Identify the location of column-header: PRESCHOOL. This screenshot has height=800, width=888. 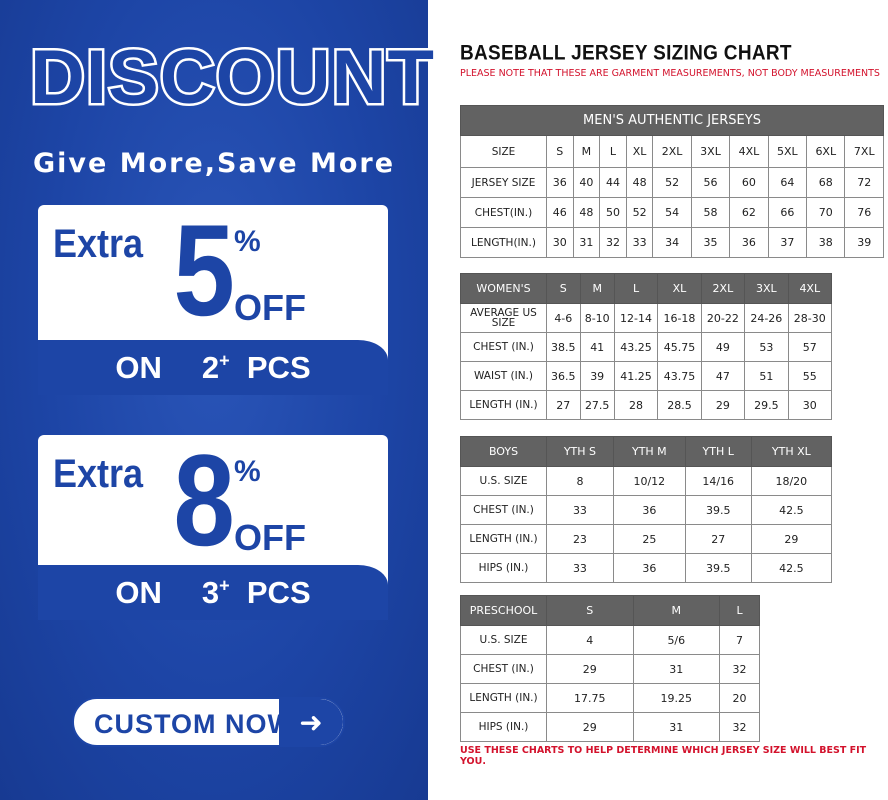
(503, 610).